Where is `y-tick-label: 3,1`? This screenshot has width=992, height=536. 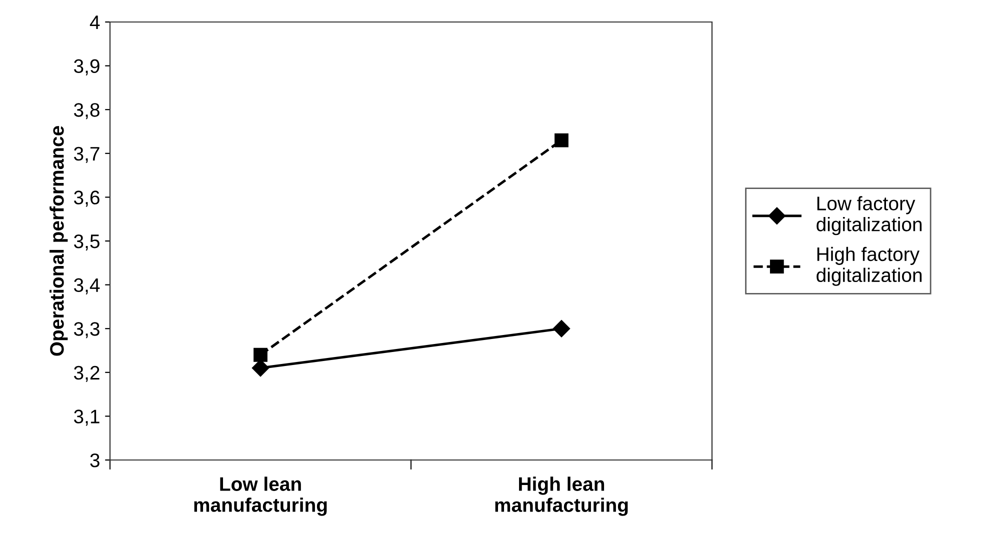
y-tick-label: 3,1 is located at coordinates (87, 418).